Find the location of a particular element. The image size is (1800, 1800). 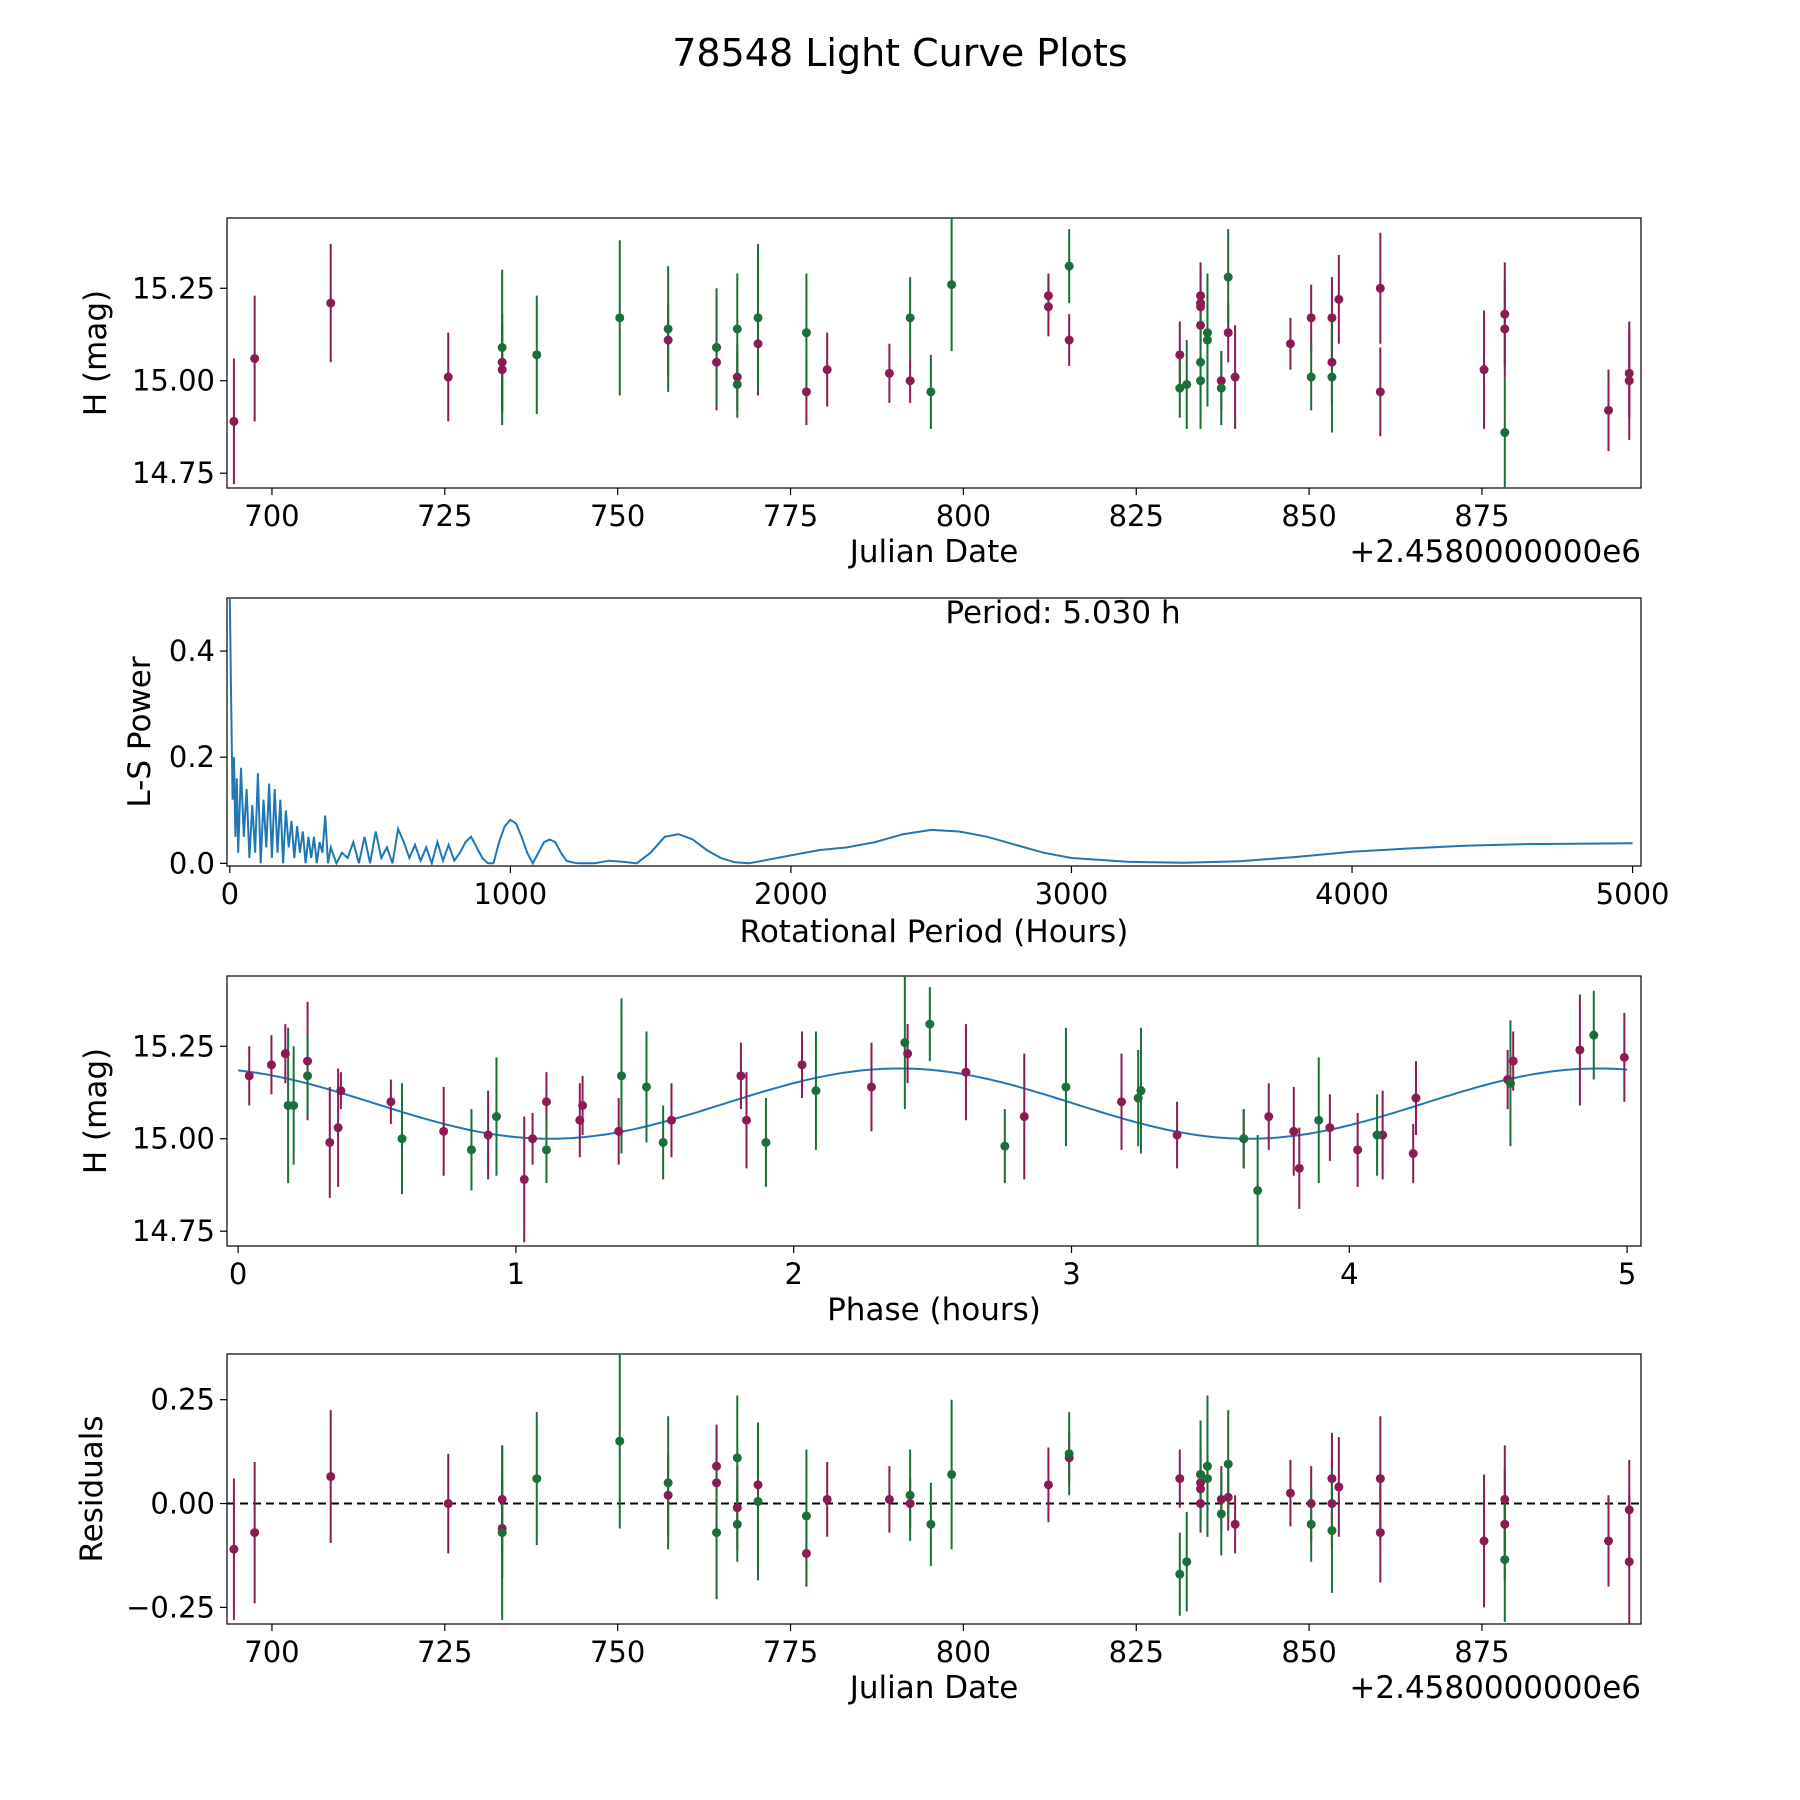

xtick-label: 4000 is located at coordinates (1352, 894).